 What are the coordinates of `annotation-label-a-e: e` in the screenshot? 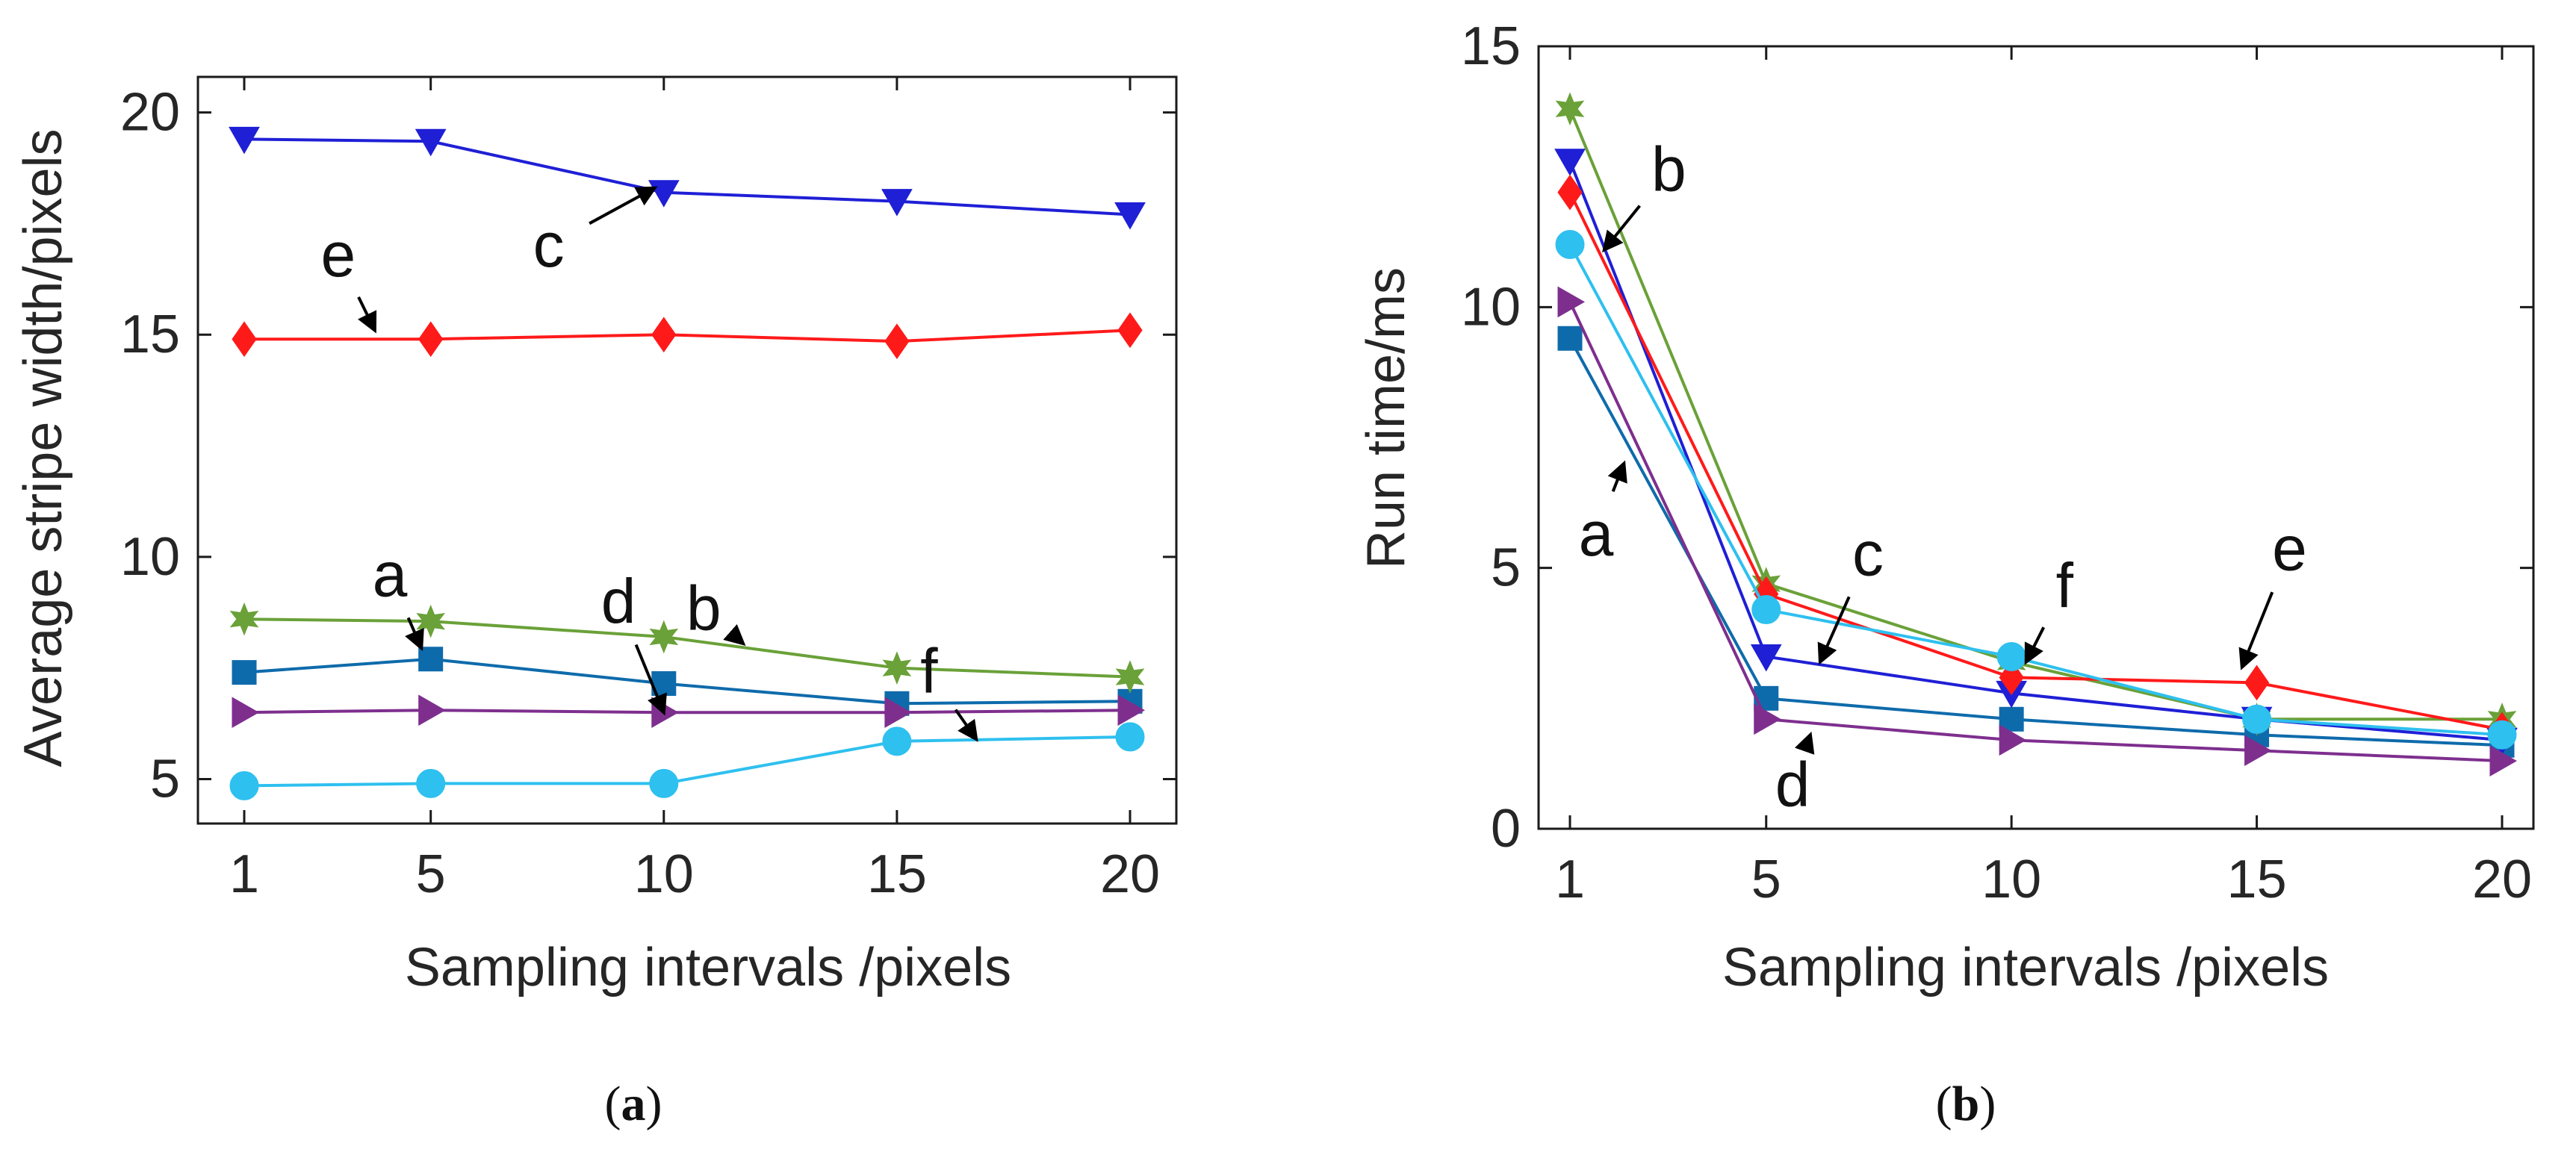 It's located at (338, 255).